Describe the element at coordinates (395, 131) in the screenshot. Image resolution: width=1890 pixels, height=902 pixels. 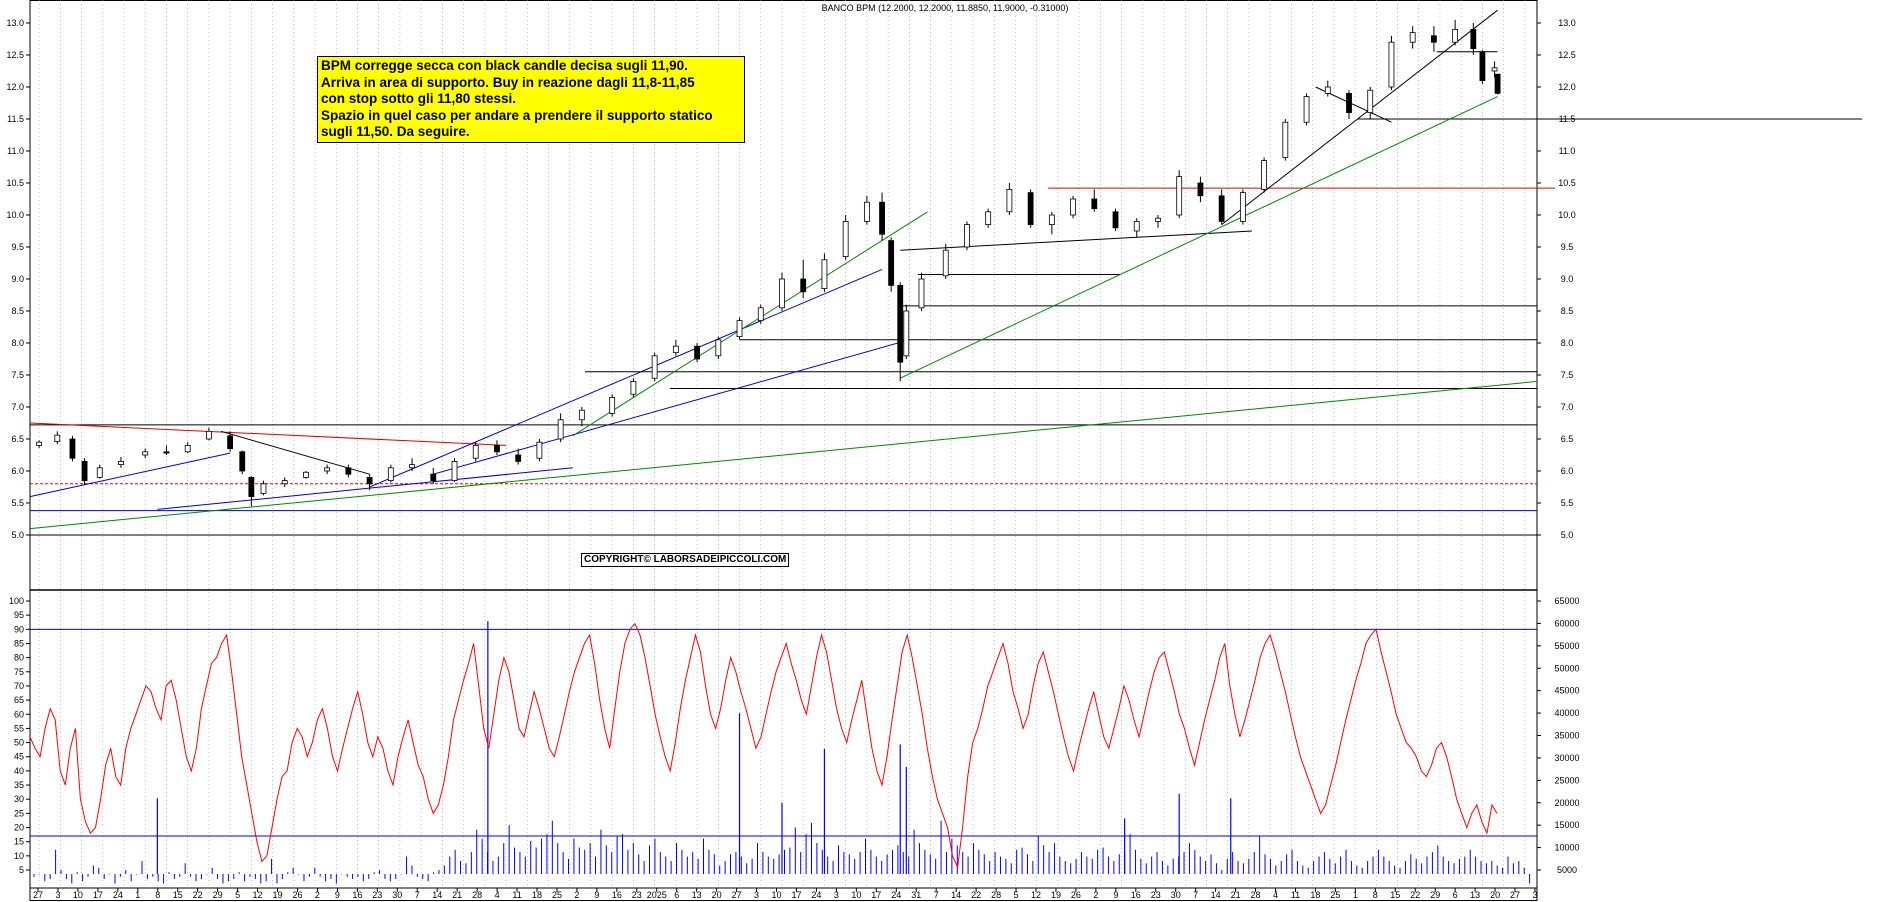
I see `note-line: sugli 11,50. Da seguire.` at that location.